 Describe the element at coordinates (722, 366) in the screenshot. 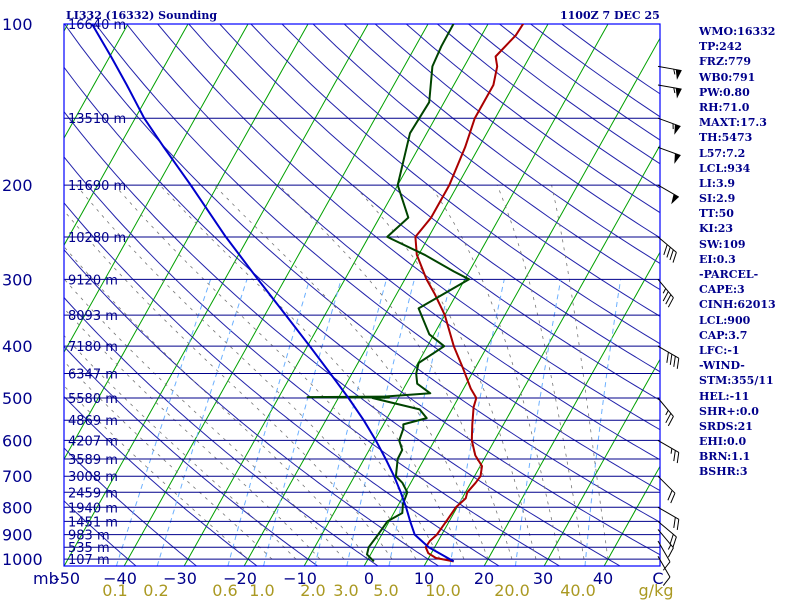

I see `index-item: -WIND-` at that location.